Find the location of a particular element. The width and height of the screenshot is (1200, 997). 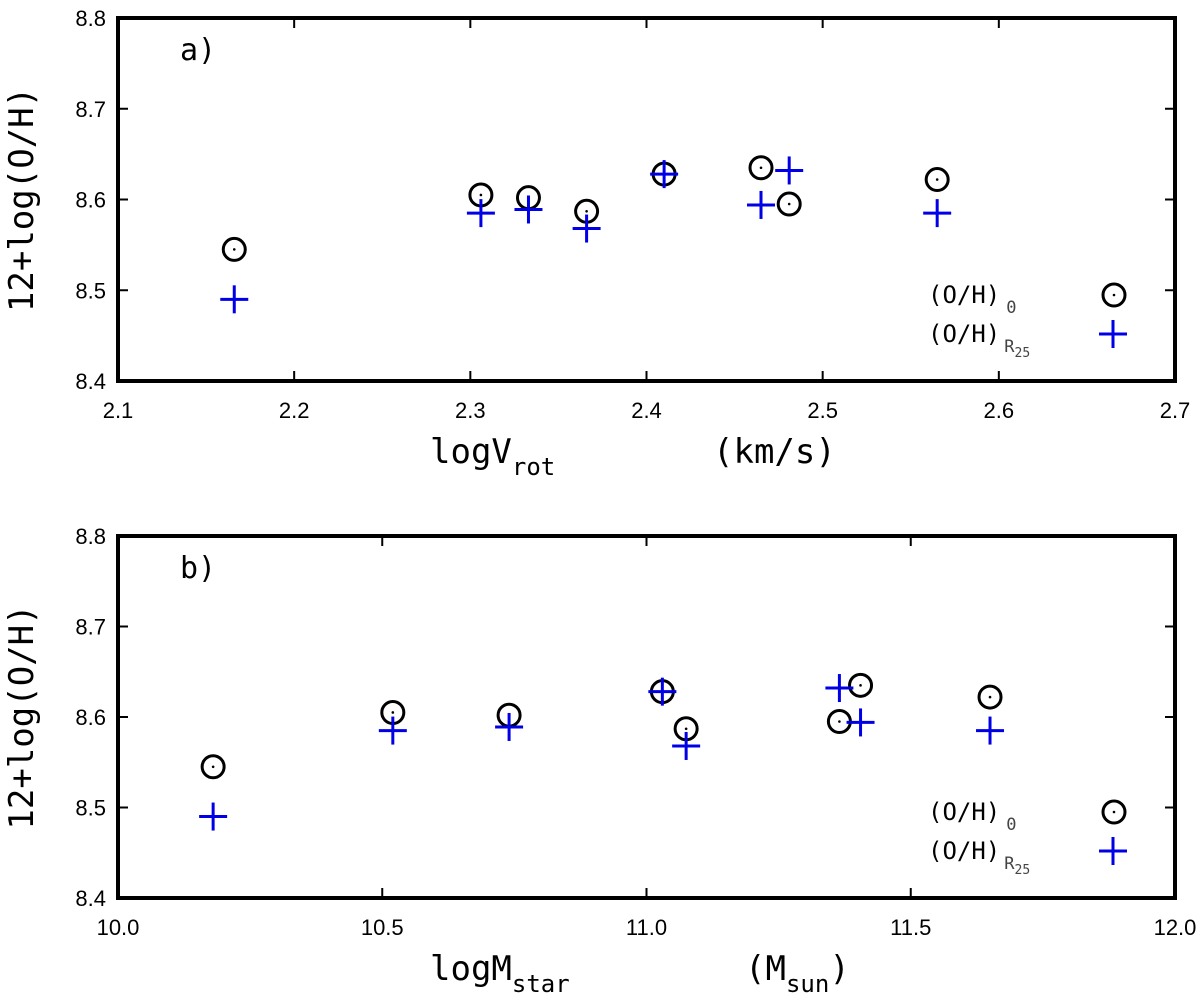

x-tick-label: 11.0 is located at coordinates (646, 927).